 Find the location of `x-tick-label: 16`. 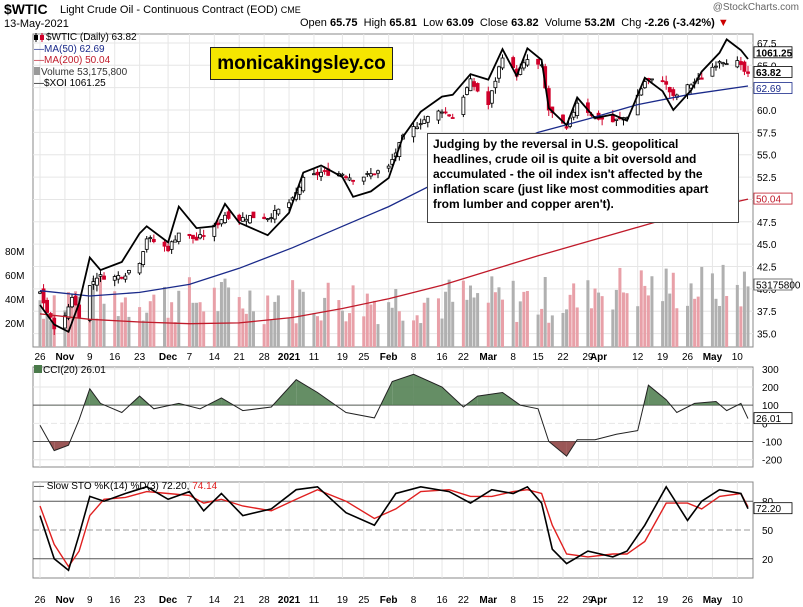

x-tick-label: 16 is located at coordinates (115, 357).